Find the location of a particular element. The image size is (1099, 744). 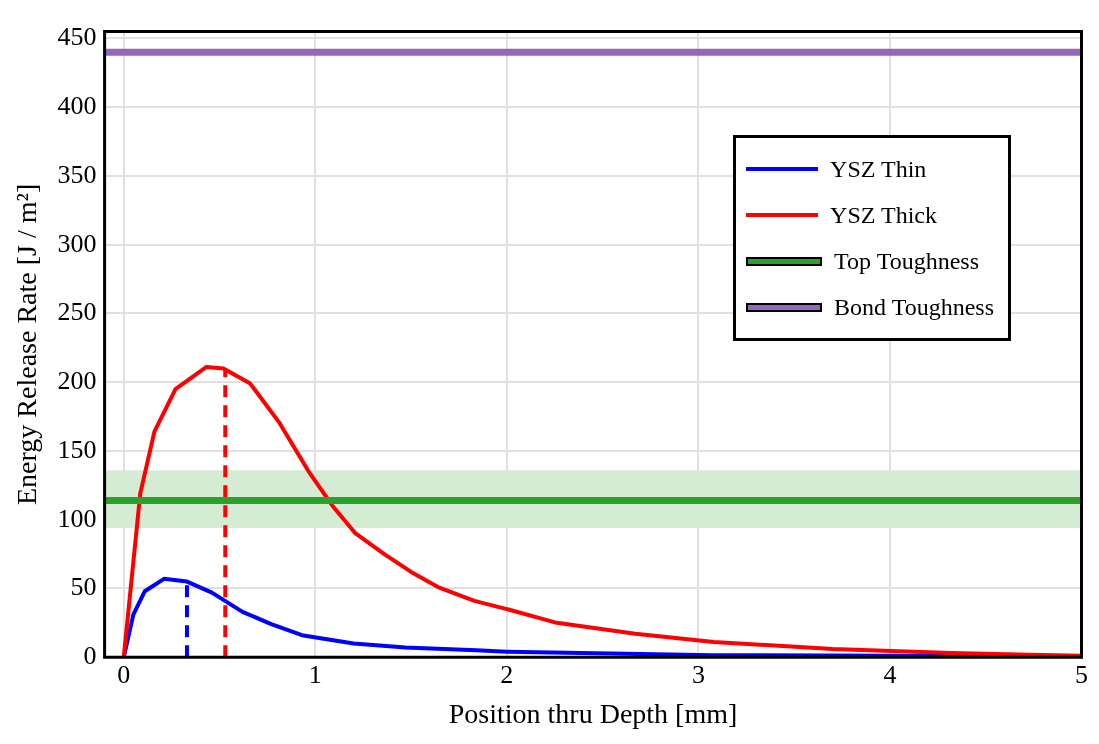

legend-label: YSZ Thick is located at coordinates (883, 215).